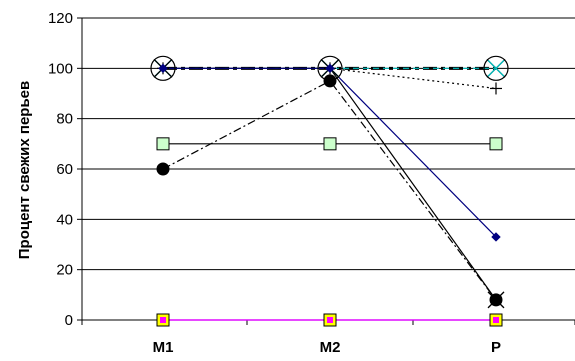 Image resolution: width=575 pixels, height=361 pixels. Describe the element at coordinates (64, 119) in the screenshot. I see `y-tick-label: 80` at that location.